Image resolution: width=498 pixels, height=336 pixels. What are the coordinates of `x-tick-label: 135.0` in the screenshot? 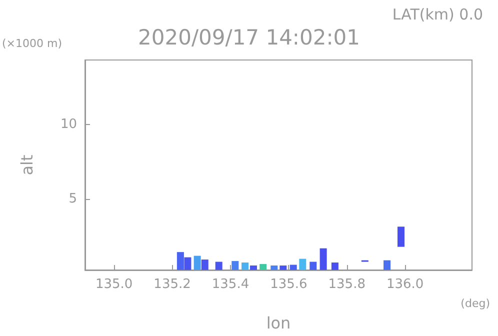 It's located at (114, 284).